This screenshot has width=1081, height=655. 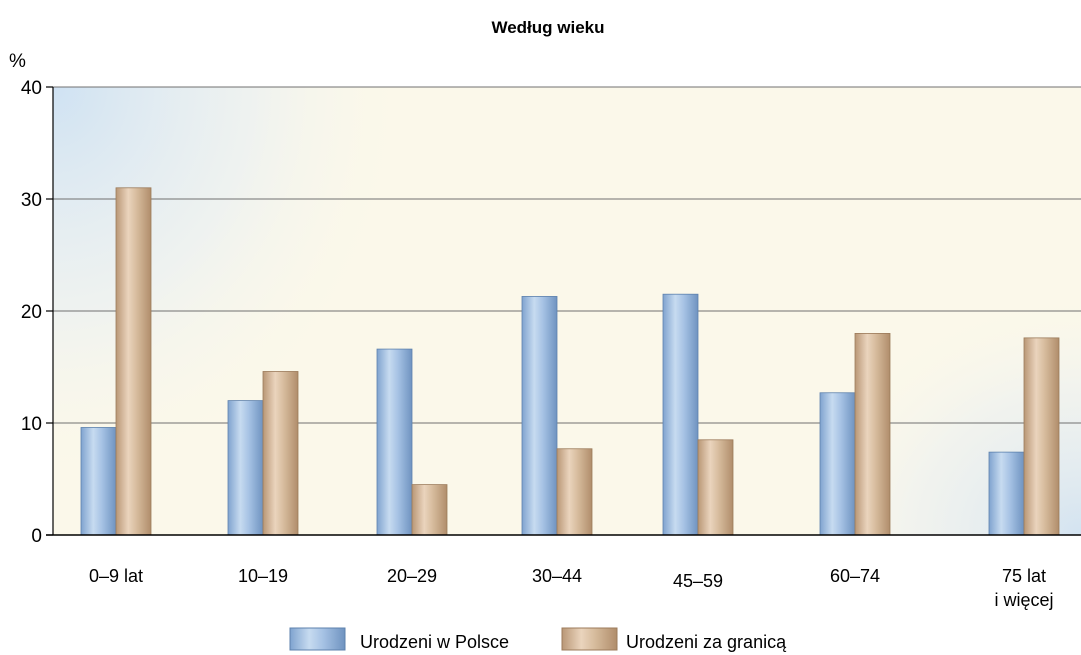 What do you see at coordinates (855, 576) in the screenshot?
I see `x-category-label: 60–74` at bounding box center [855, 576].